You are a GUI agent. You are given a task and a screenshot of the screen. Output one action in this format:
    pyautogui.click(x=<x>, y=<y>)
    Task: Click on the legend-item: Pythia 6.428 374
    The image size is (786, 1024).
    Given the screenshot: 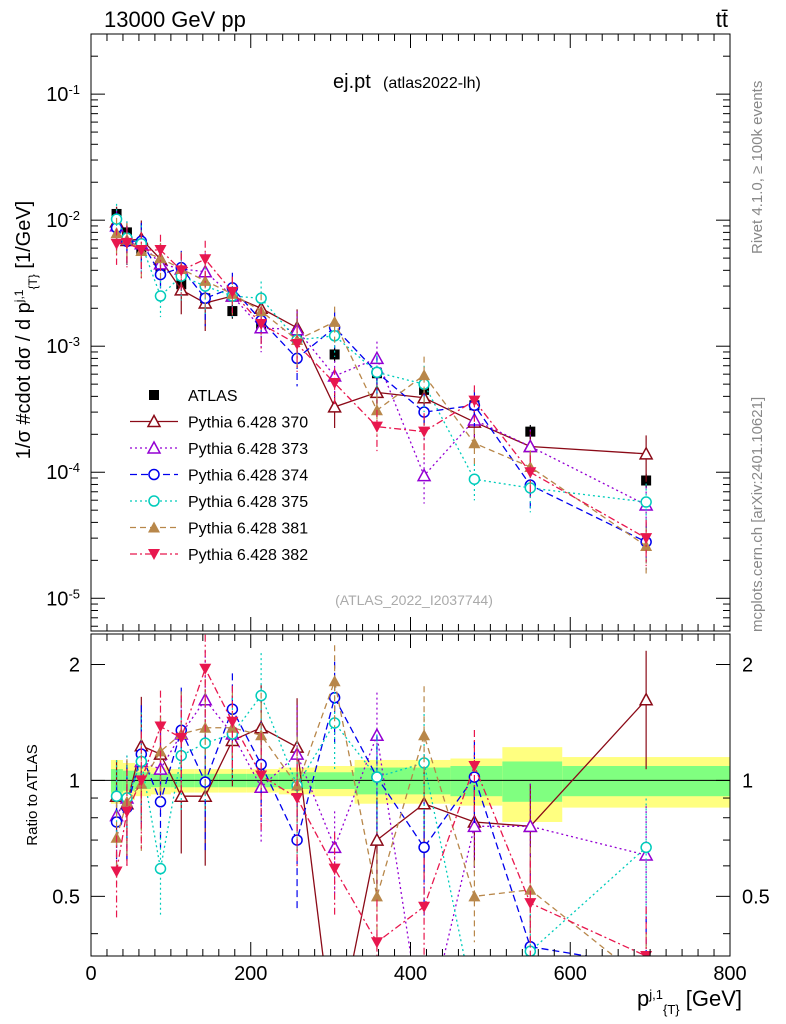 What is the action you would take?
    pyautogui.click(x=219, y=476)
    